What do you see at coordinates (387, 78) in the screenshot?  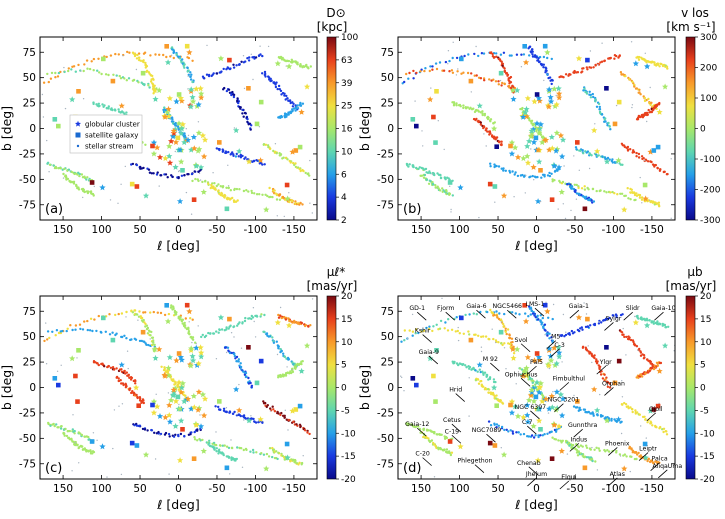 I see `y-tick-label: 50` at bounding box center [387, 78].